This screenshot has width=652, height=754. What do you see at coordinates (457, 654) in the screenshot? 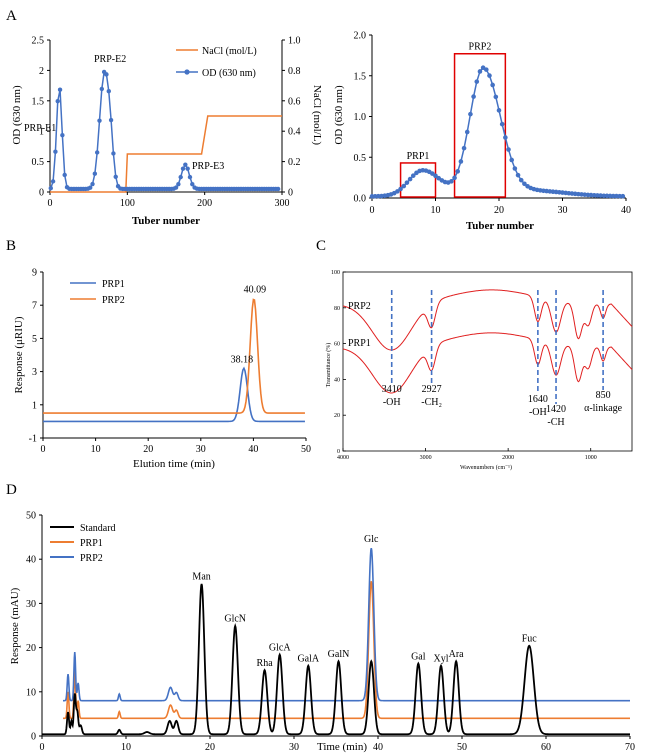
I see `d-peak-label: Ara` at bounding box center [457, 654].